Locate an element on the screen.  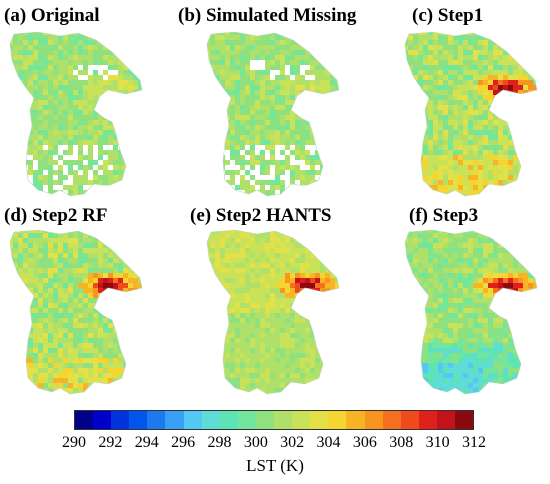
panel-title-f: (f) Step3 is located at coordinates (444, 215).